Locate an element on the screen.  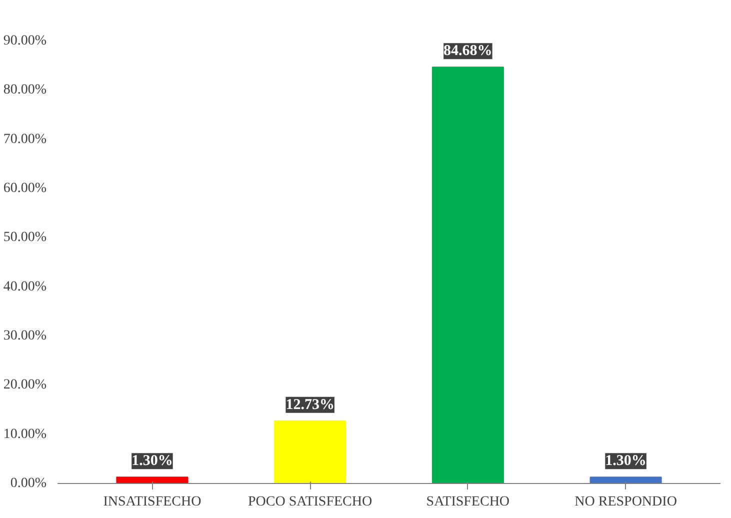
y-tick-label: 40.00% is located at coordinates (25, 286).